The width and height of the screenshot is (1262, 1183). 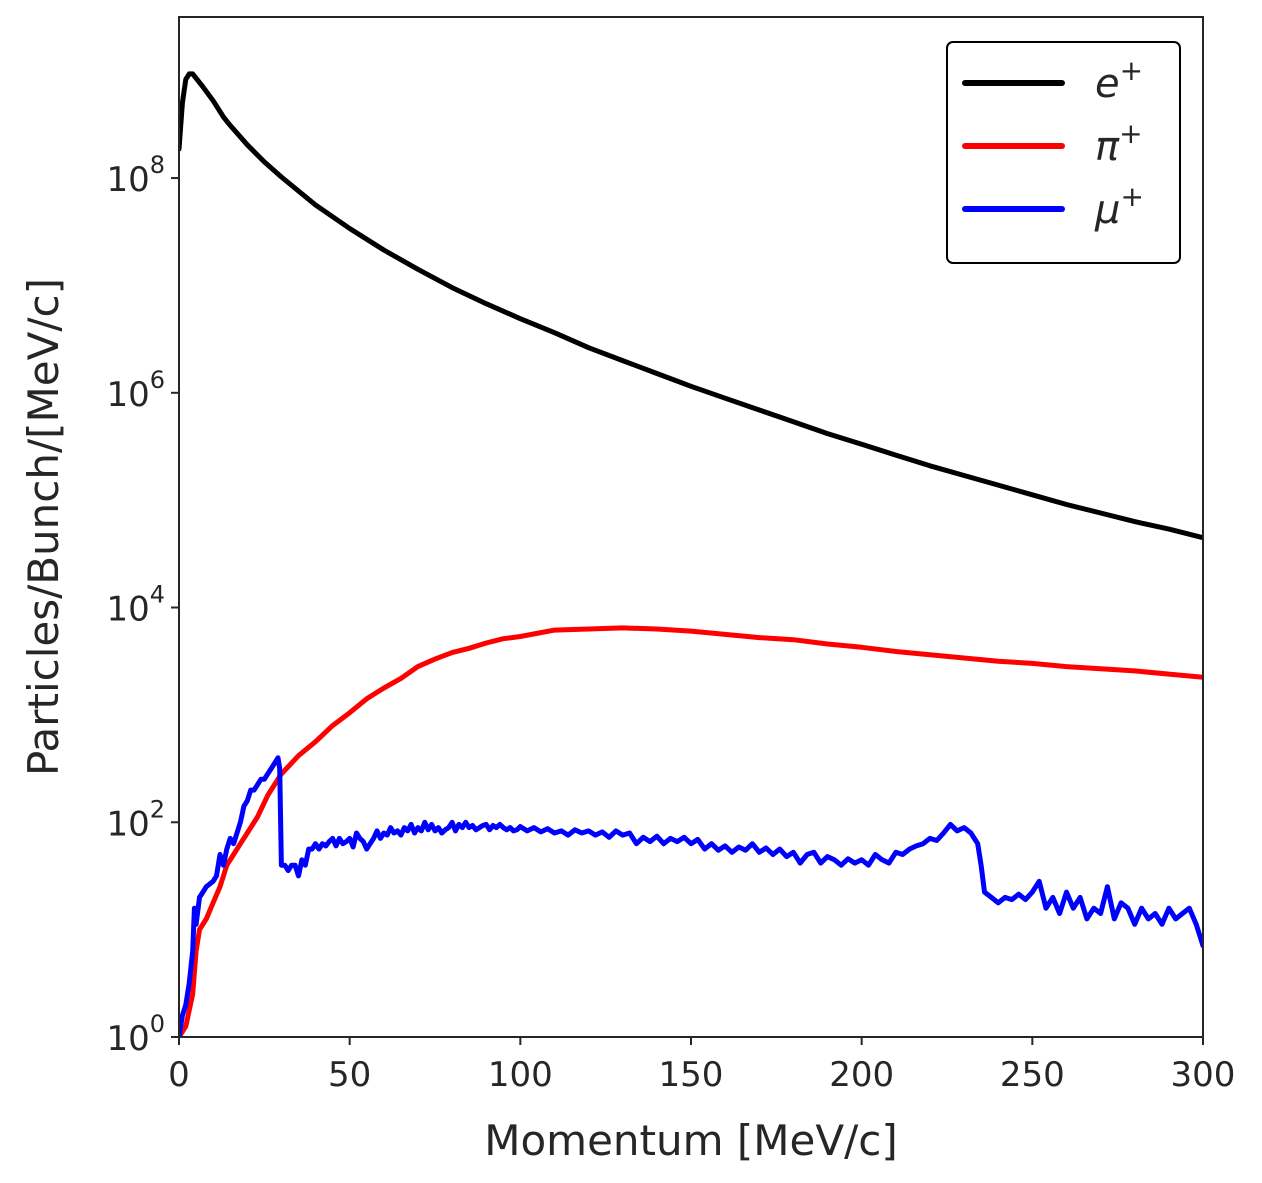 I want to click on x-axis-title: Momentum [MeV/c], so click(x=690, y=1140).